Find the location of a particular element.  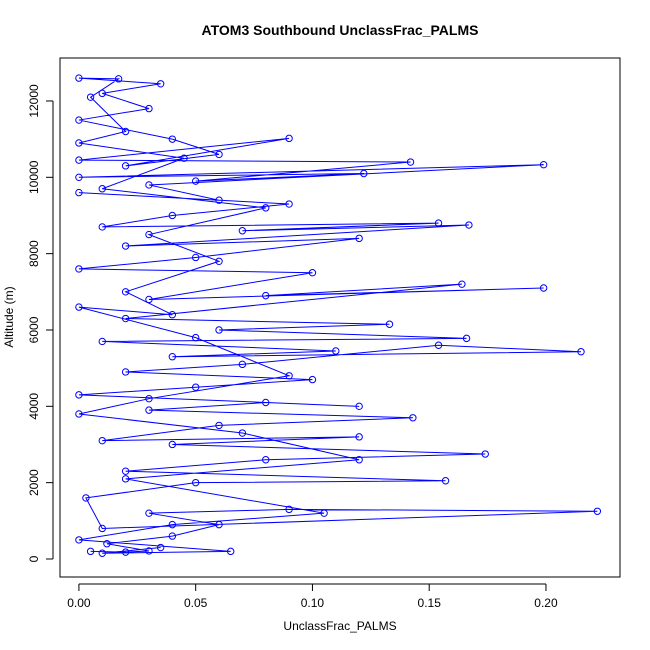

y-tick-label: 12000 is located at coordinates (34, 101).